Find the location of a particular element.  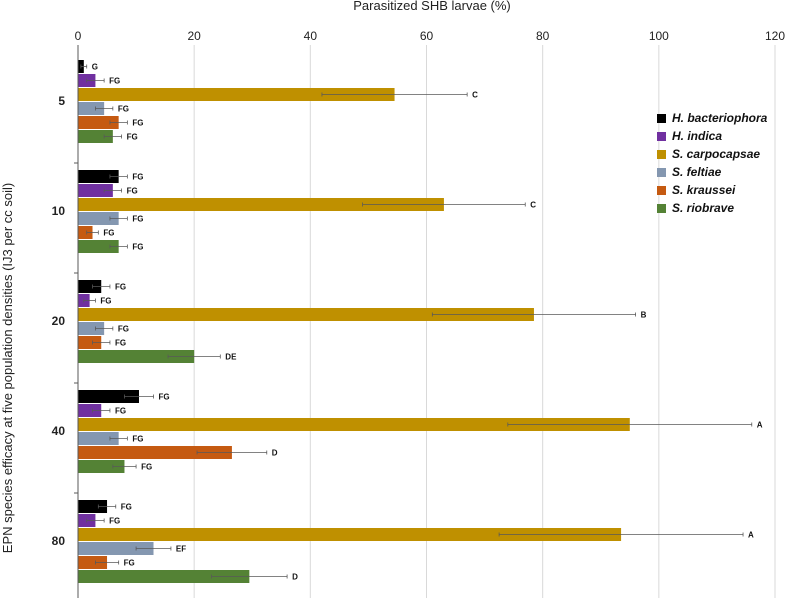

bar-S. kraussei-20 is located at coordinates (90, 342).